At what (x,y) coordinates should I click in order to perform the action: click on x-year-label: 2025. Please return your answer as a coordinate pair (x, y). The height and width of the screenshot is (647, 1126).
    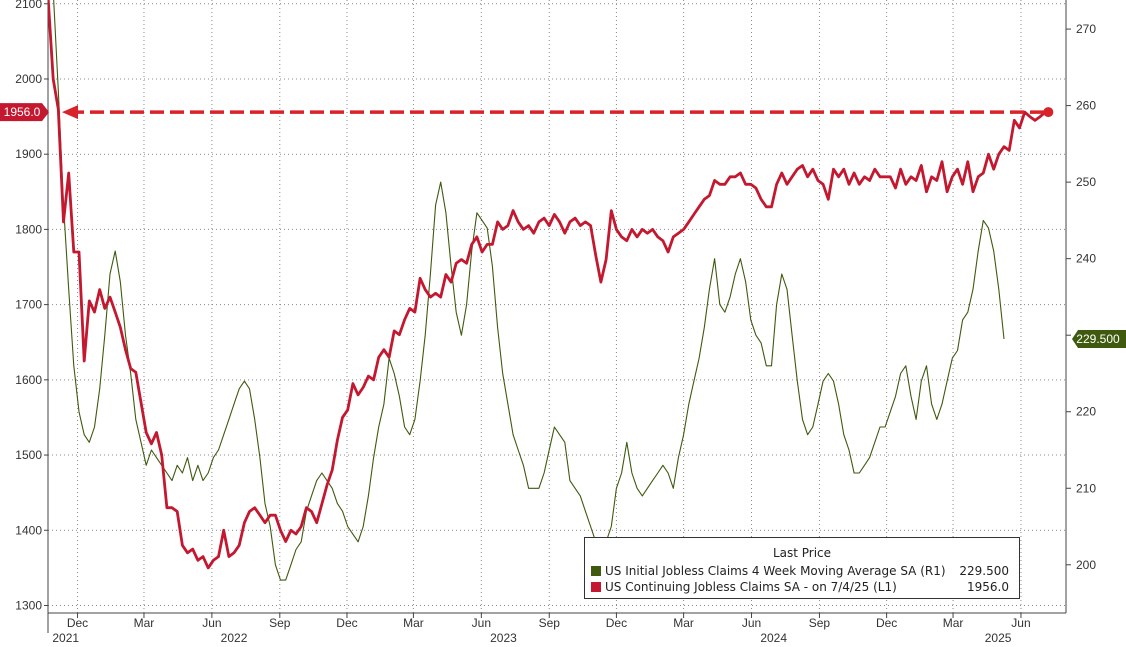
    Looking at the image, I should click on (998, 638).